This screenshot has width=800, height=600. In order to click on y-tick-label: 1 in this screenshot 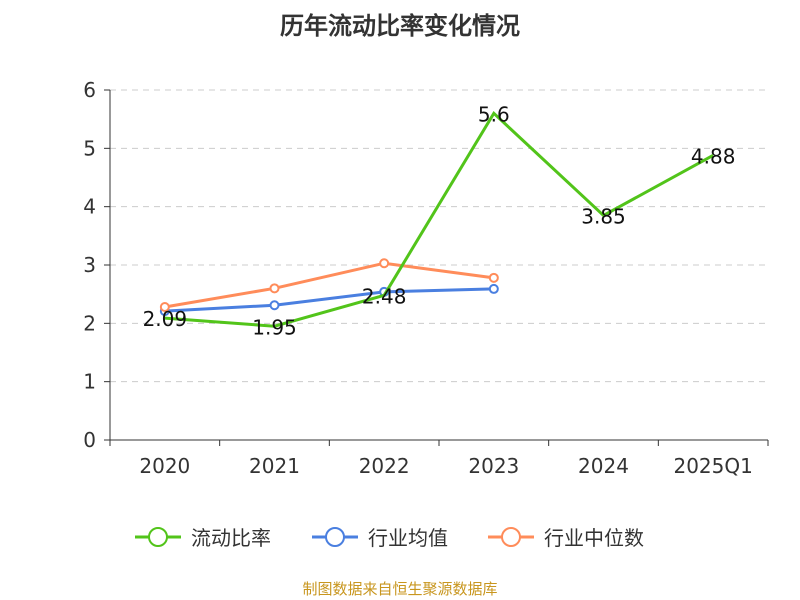, I will do `click(89, 382)`.